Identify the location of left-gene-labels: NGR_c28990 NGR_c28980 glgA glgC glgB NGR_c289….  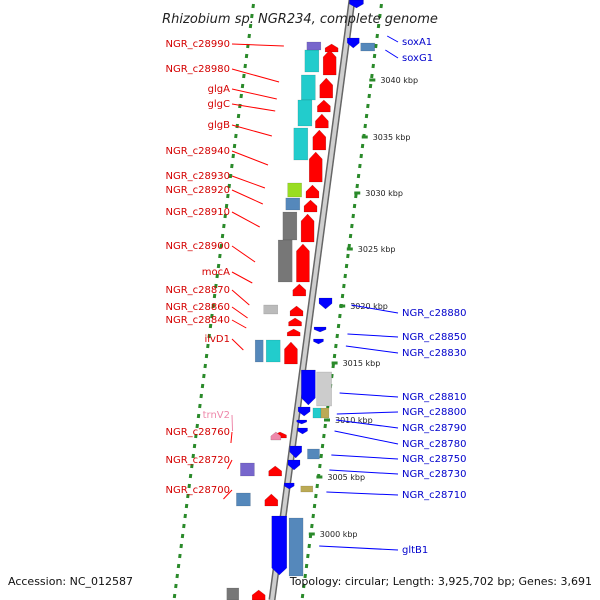
(198, 267).